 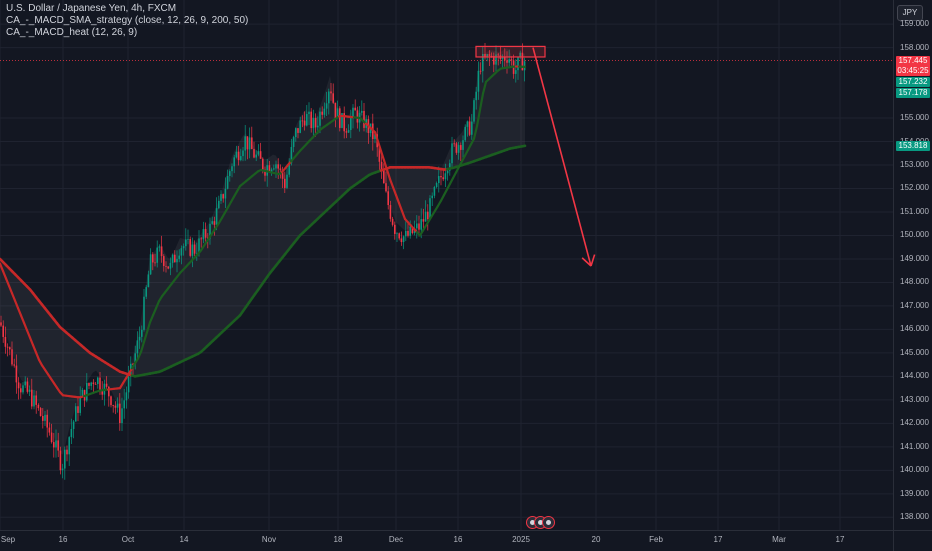 I want to click on ma-fast-value-badge: 157.178, so click(x=913, y=93).